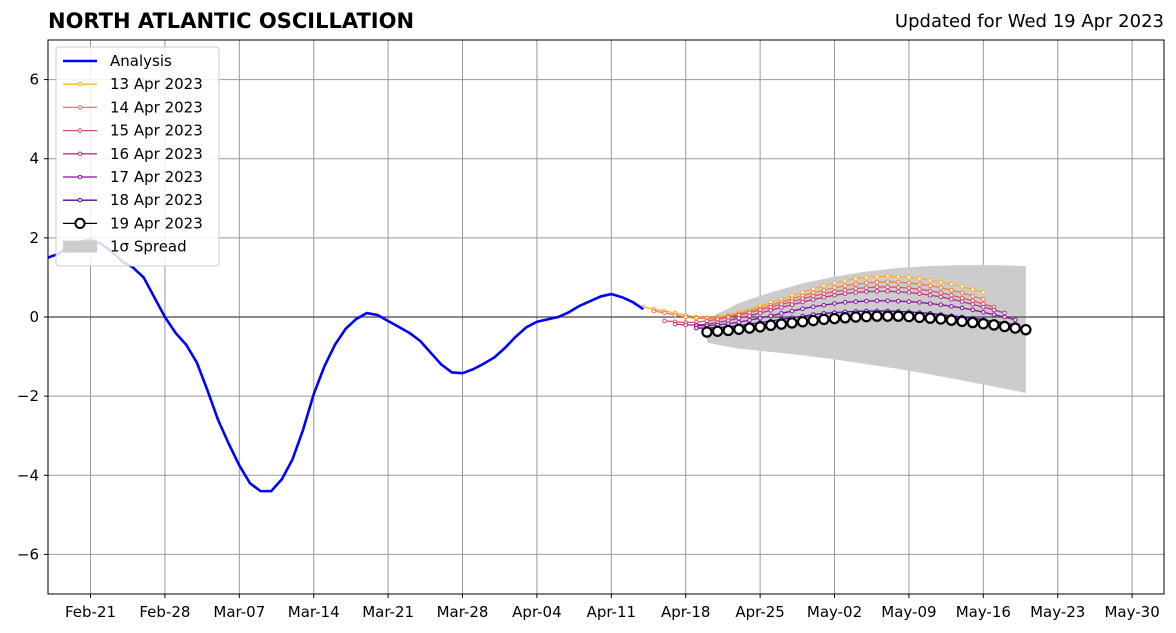 This screenshot has width=1176, height=633. I want to click on legend-item: 16 Apr 2023, so click(133, 154).